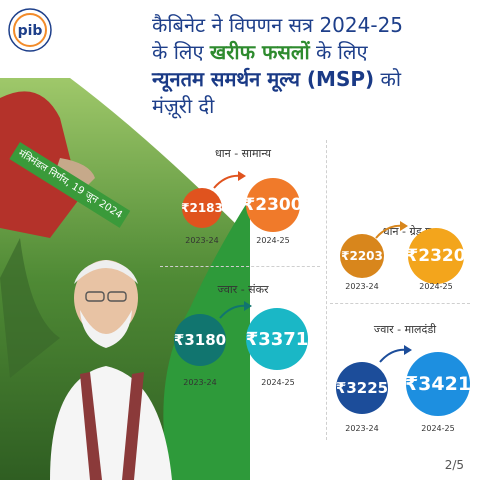 Image resolution: width=480 pixels, height=480 pixels. I want to click on title-line-1: कैबिनेट ने विपणन सत्र 2024-25, so click(278, 25).